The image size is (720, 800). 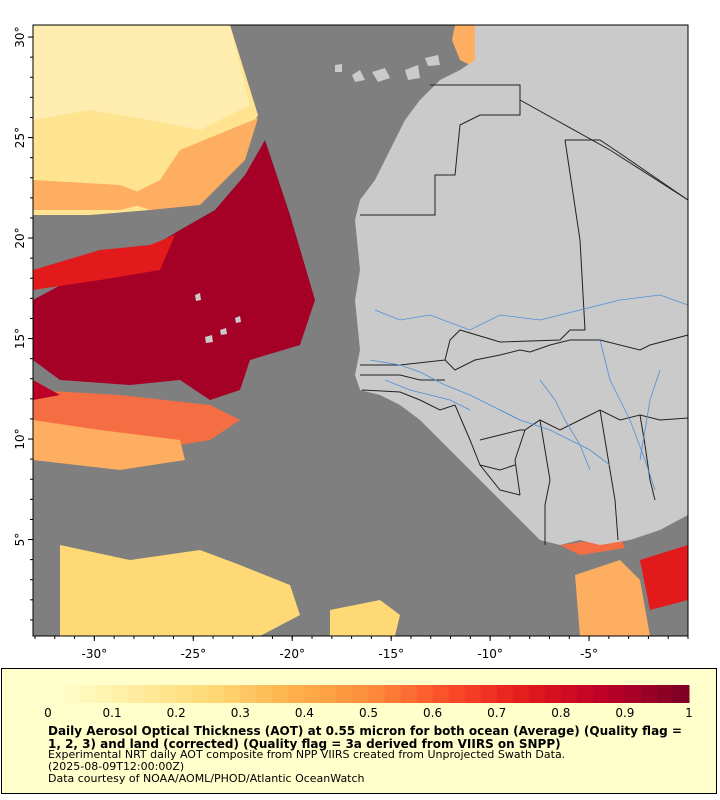 I want to click on lat-tick-label: 20°, so click(x=20, y=237).